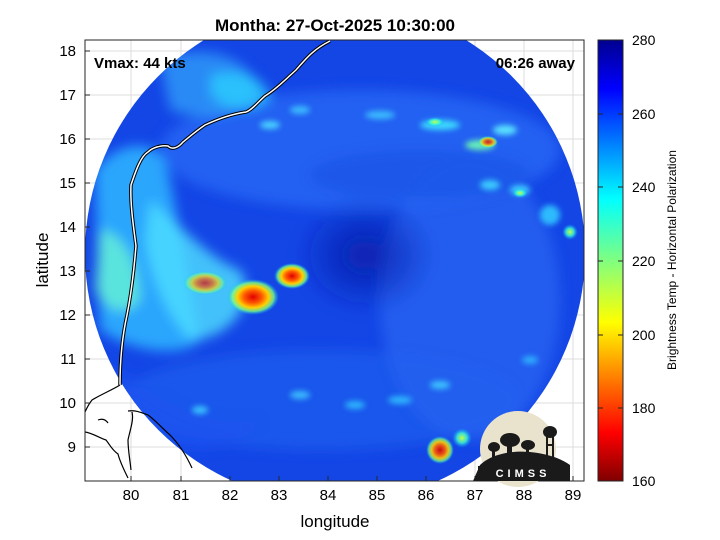  I want to click on colorbar-tick-label: 260, so click(644, 114).